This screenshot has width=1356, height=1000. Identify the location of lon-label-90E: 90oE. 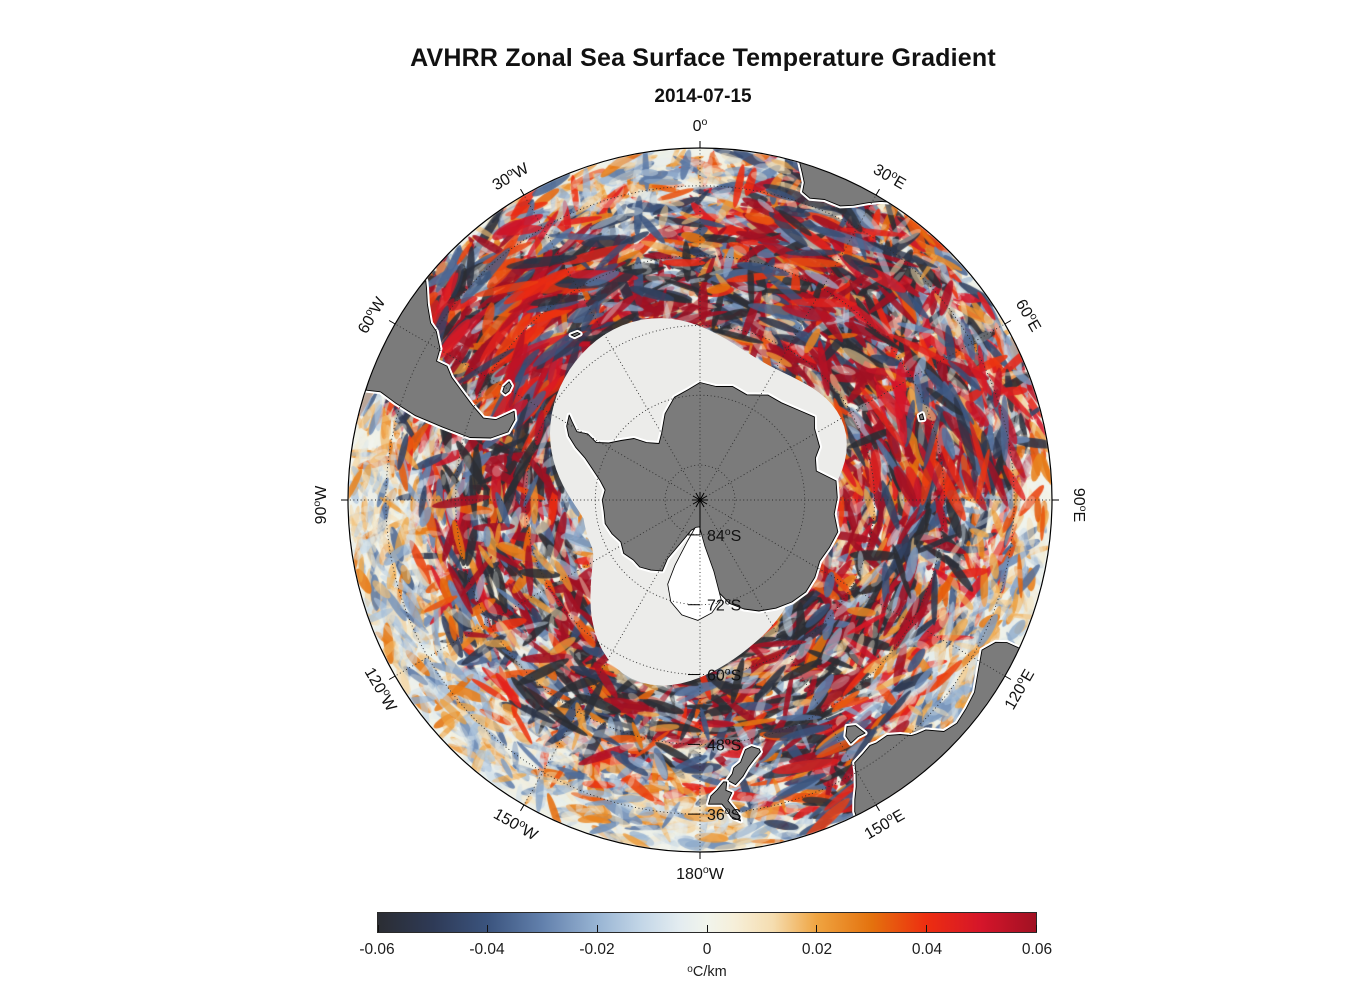
(1079, 505).